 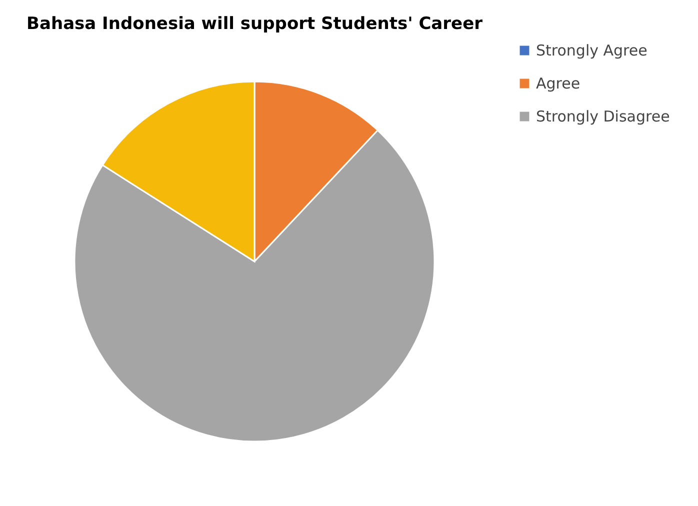 What do you see at coordinates (603, 117) in the screenshot?
I see `legend-label: Strongly Disagree` at bounding box center [603, 117].